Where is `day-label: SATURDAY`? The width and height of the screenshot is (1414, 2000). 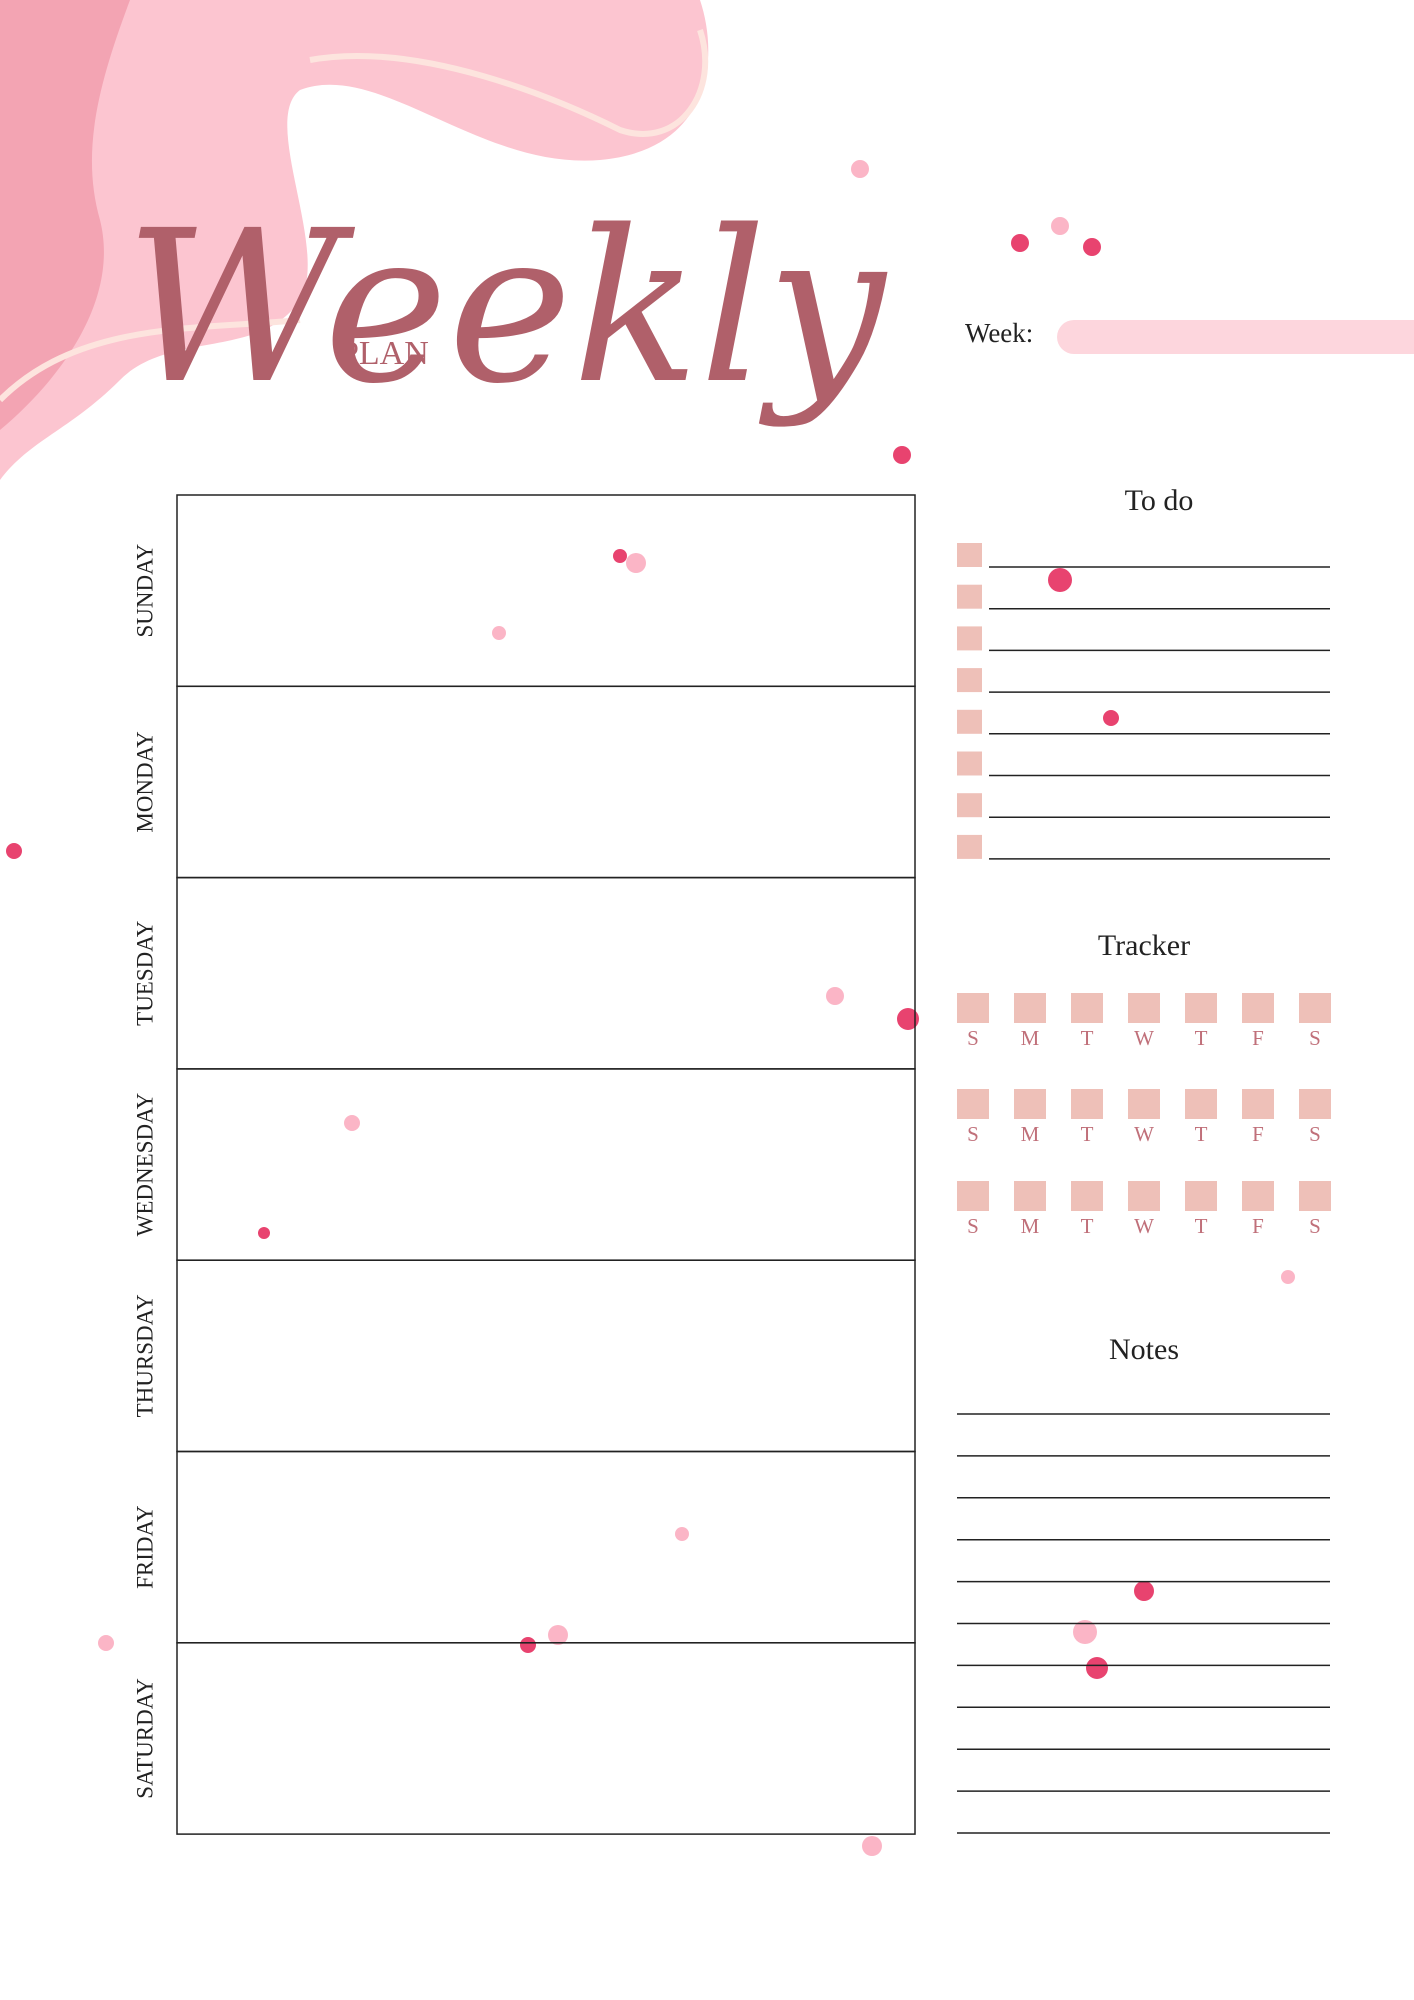
day-label: SATURDAY is located at coordinates (144, 1738).